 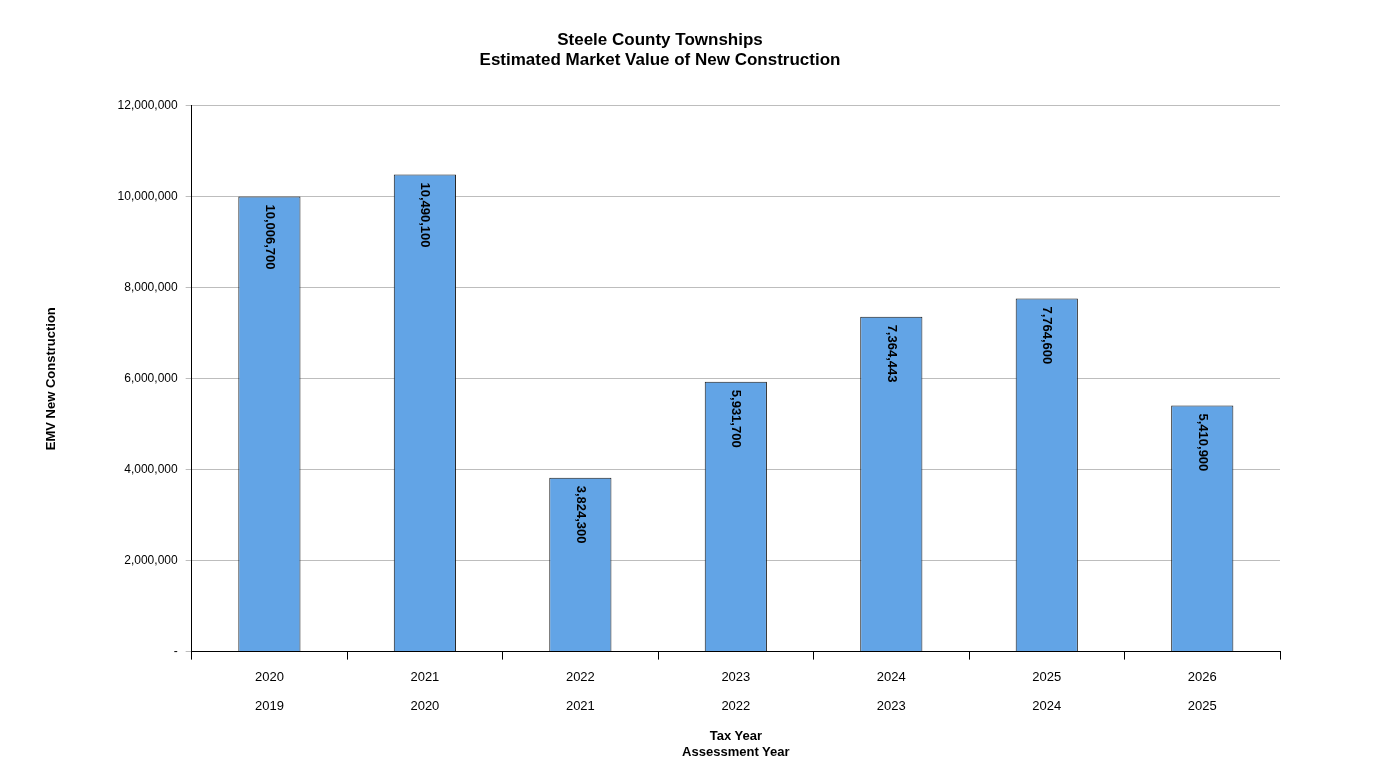 What do you see at coordinates (660, 60) in the screenshot?
I see `chart-subtitle: Estimated Market Value of New Construction` at bounding box center [660, 60].